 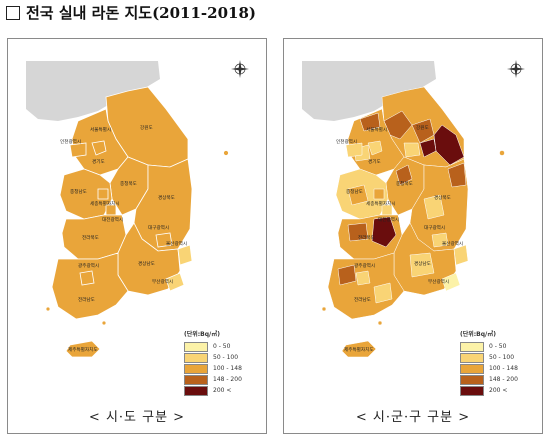 I want to click on district-gyeongnam-a, so click(x=422, y=265).